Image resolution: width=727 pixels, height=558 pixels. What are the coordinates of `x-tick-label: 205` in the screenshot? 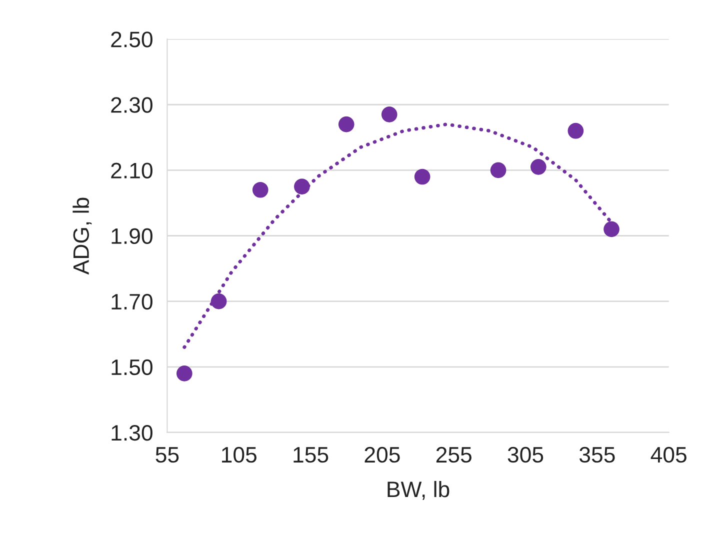 It's located at (382, 454).